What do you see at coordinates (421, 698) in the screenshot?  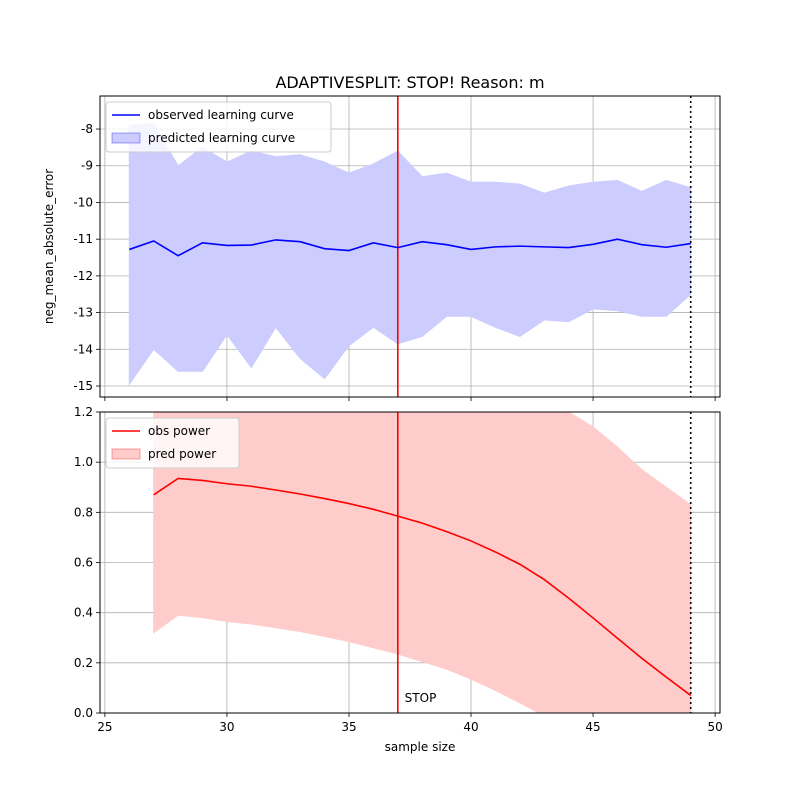 I see `stop-annotation: STOP` at bounding box center [421, 698].